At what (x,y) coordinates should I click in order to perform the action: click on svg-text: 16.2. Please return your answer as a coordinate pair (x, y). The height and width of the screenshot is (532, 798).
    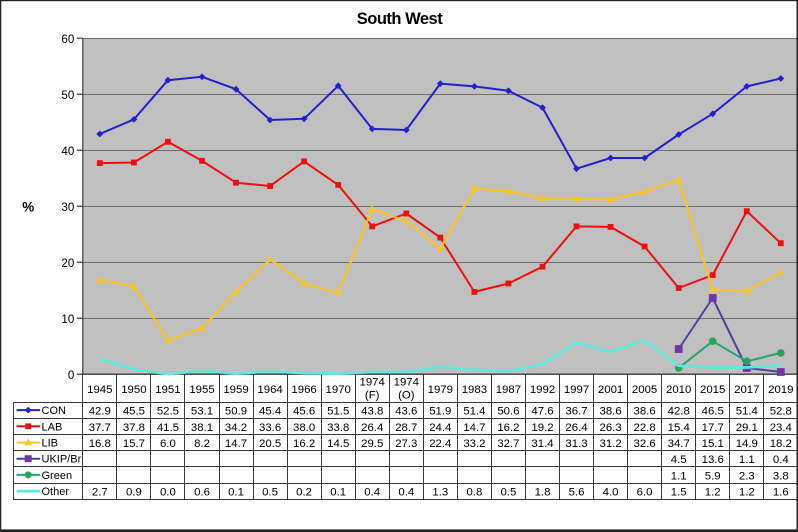
    Looking at the image, I should click on (508, 428).